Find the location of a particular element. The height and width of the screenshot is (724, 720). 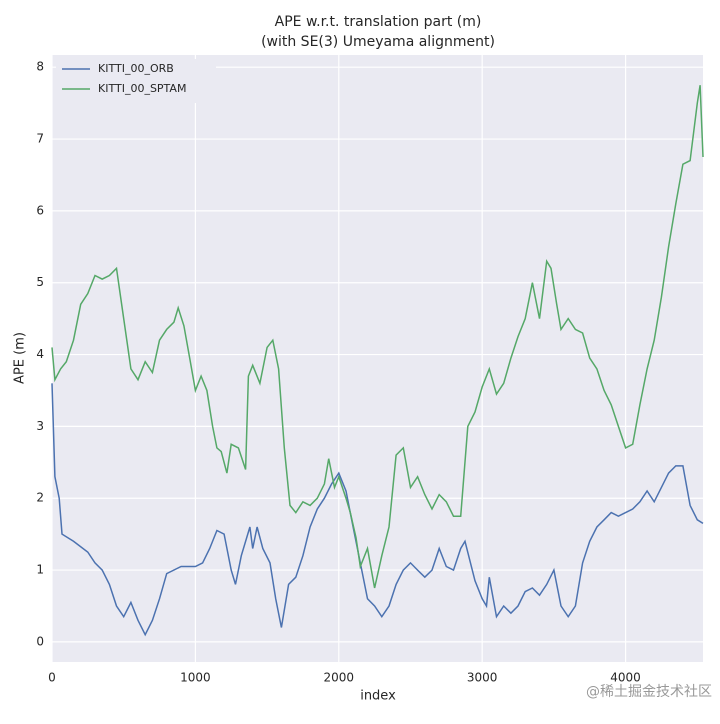

chart-title: APE w.r.t. translation part (m) is located at coordinates (378, 22).